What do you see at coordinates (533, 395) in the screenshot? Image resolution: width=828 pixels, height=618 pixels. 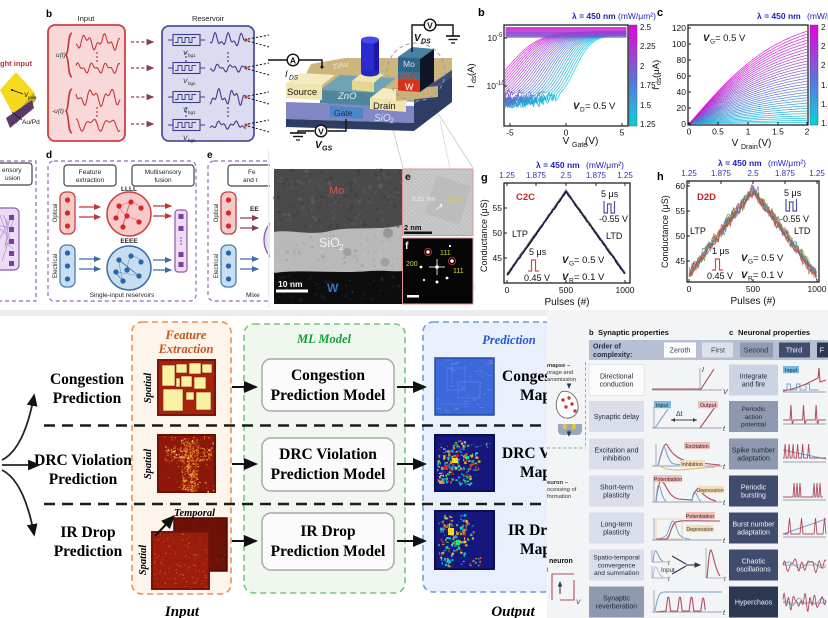 I see `svg-text: Map` at bounding box center [533, 395].